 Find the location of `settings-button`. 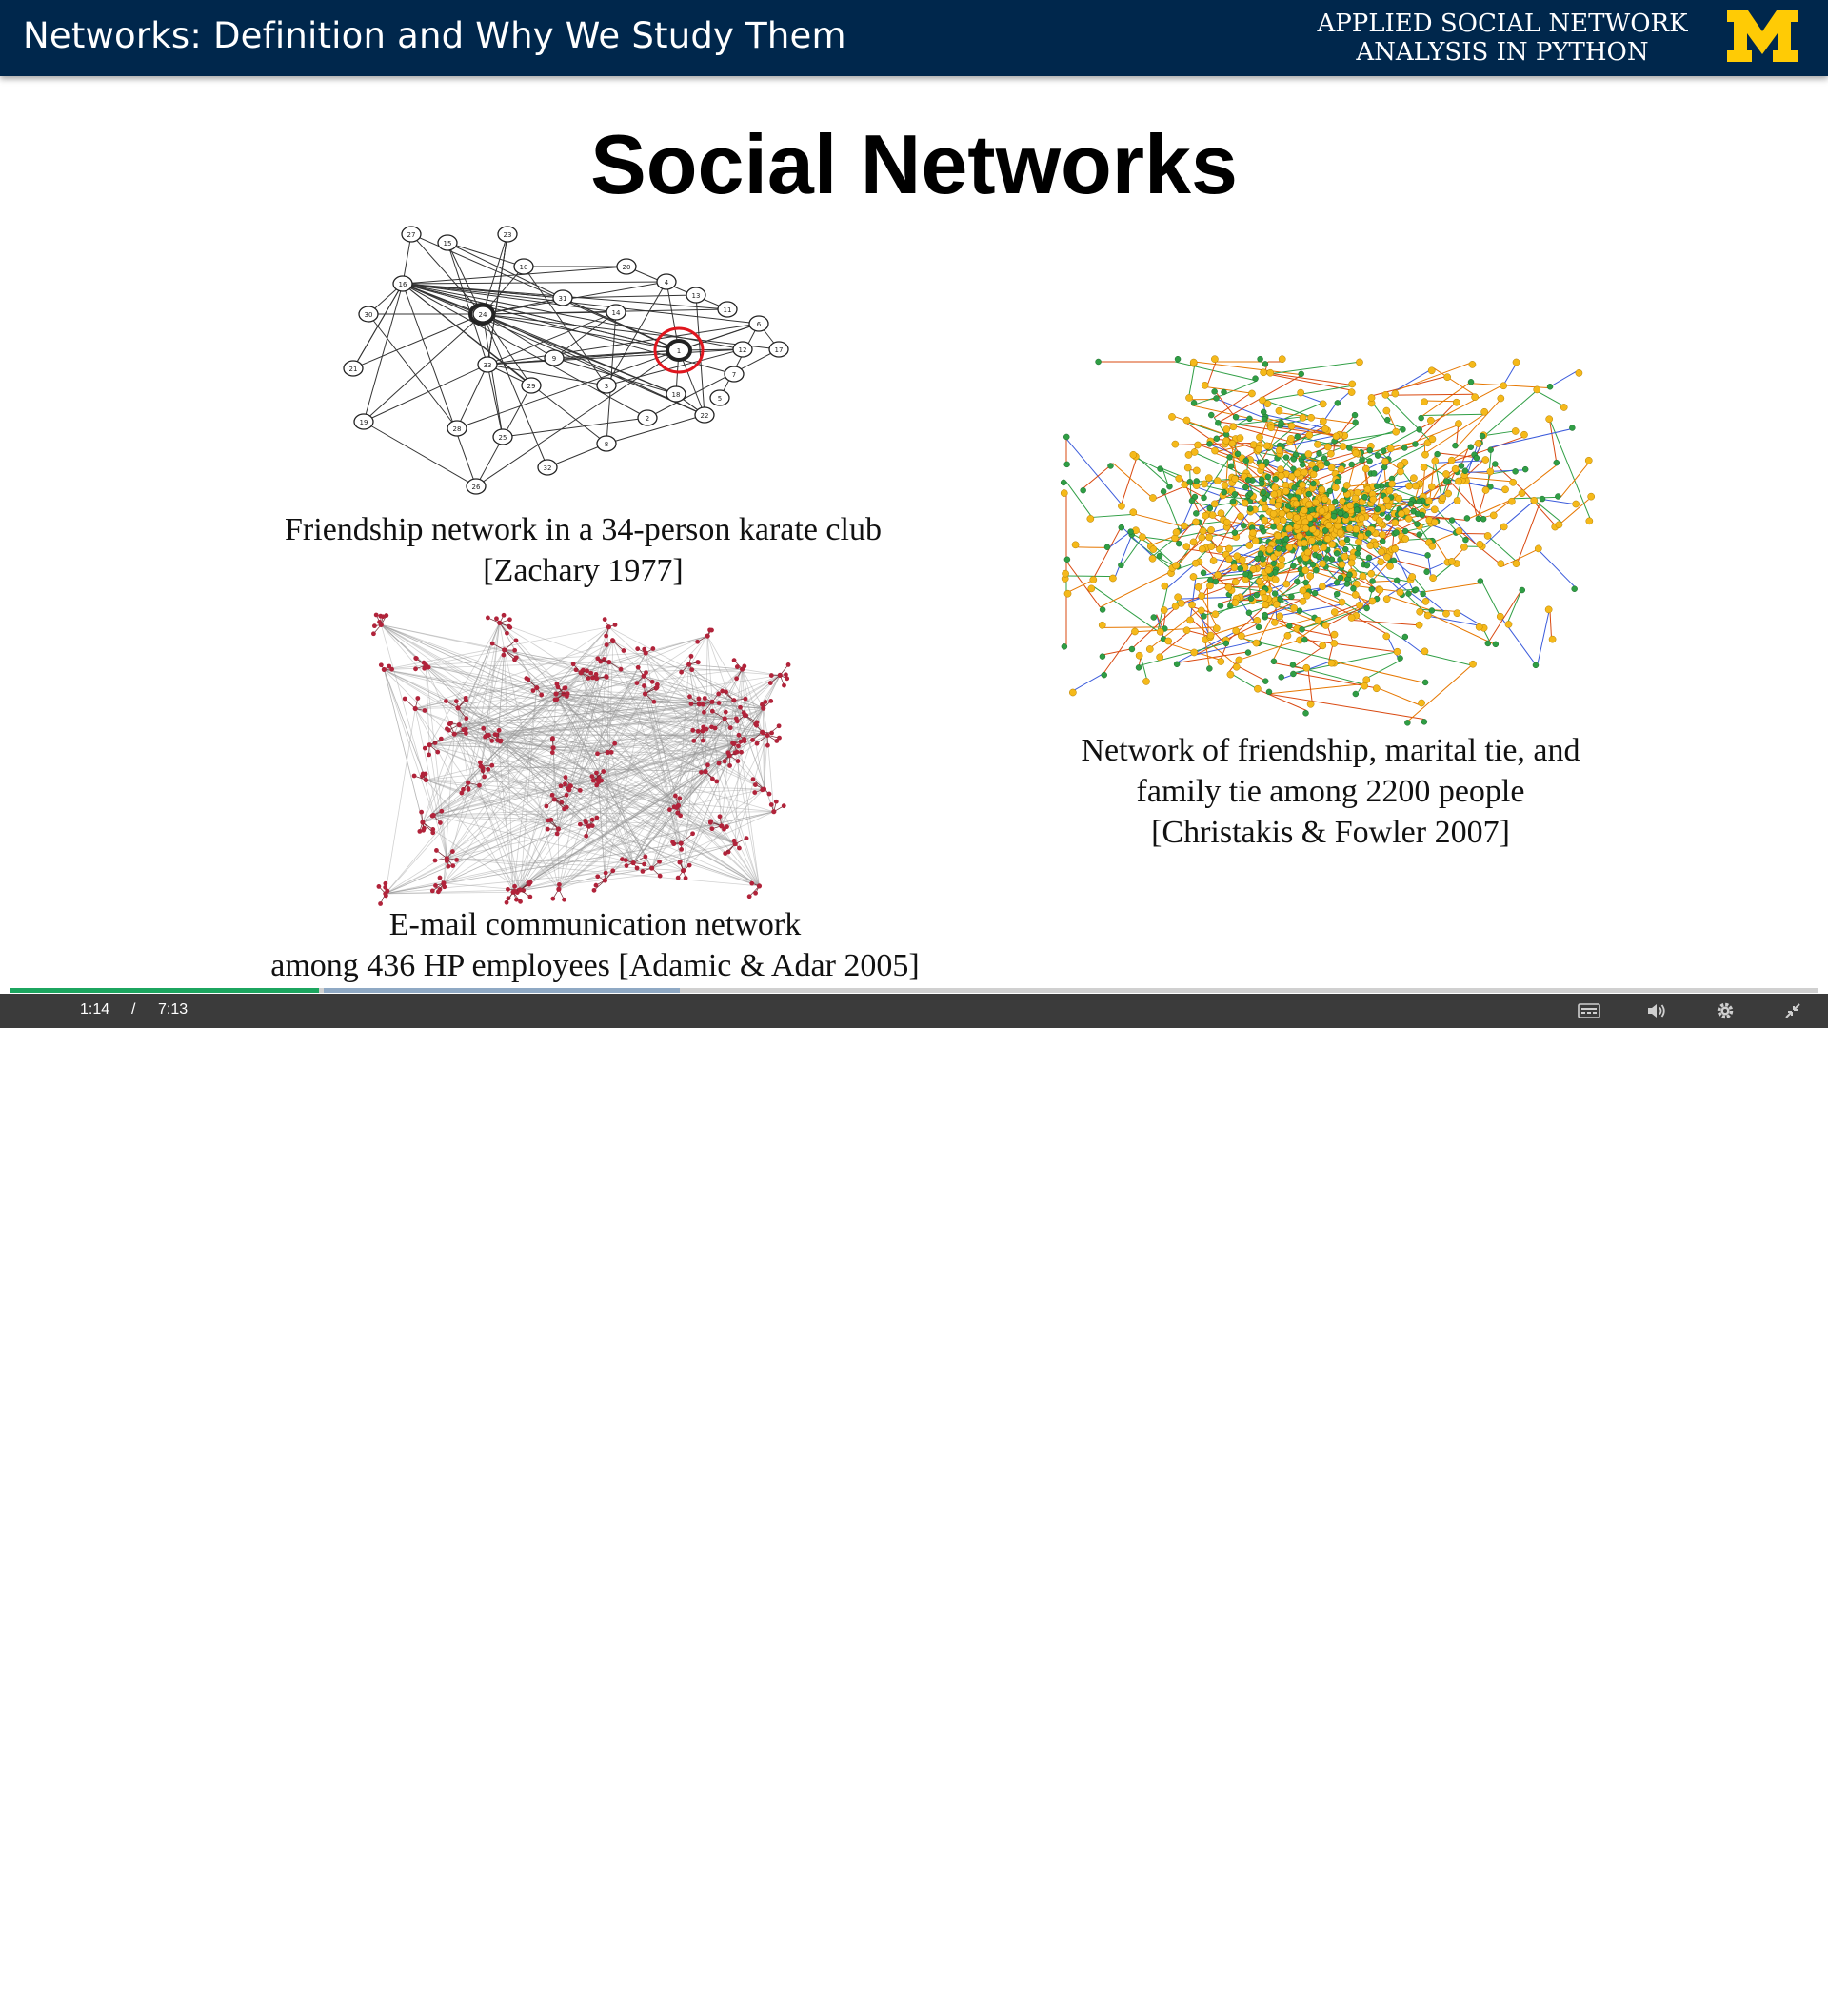

settings-button is located at coordinates (1725, 1010).